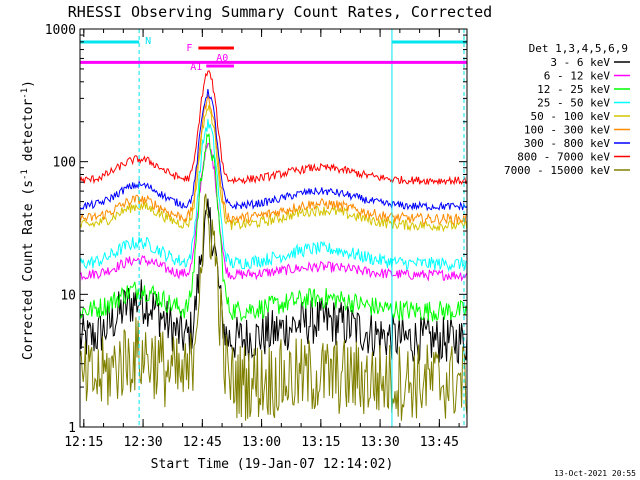 Image resolution: width=640 pixels, height=480 pixels. Describe the element at coordinates (571, 116) in the screenshot. I see `legend-label-4: 50 - 100 keV` at that location.